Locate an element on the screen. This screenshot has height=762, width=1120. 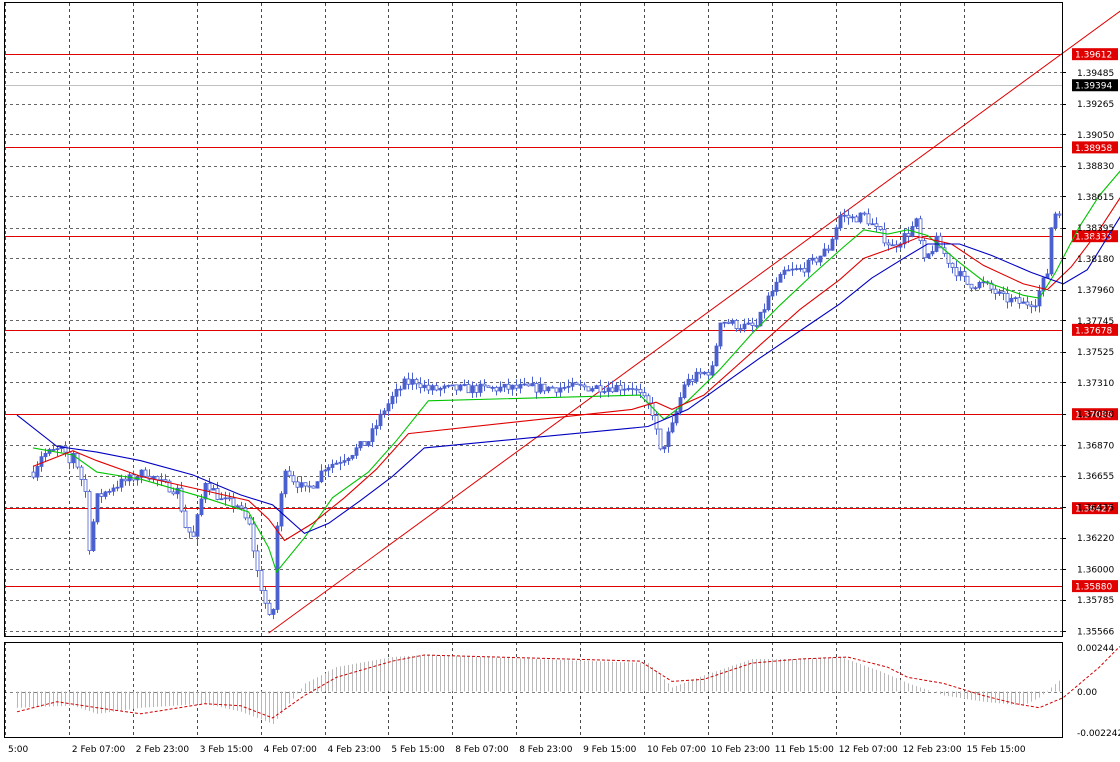
y-tick-label: 1.38180 is located at coordinates (1095, 260).